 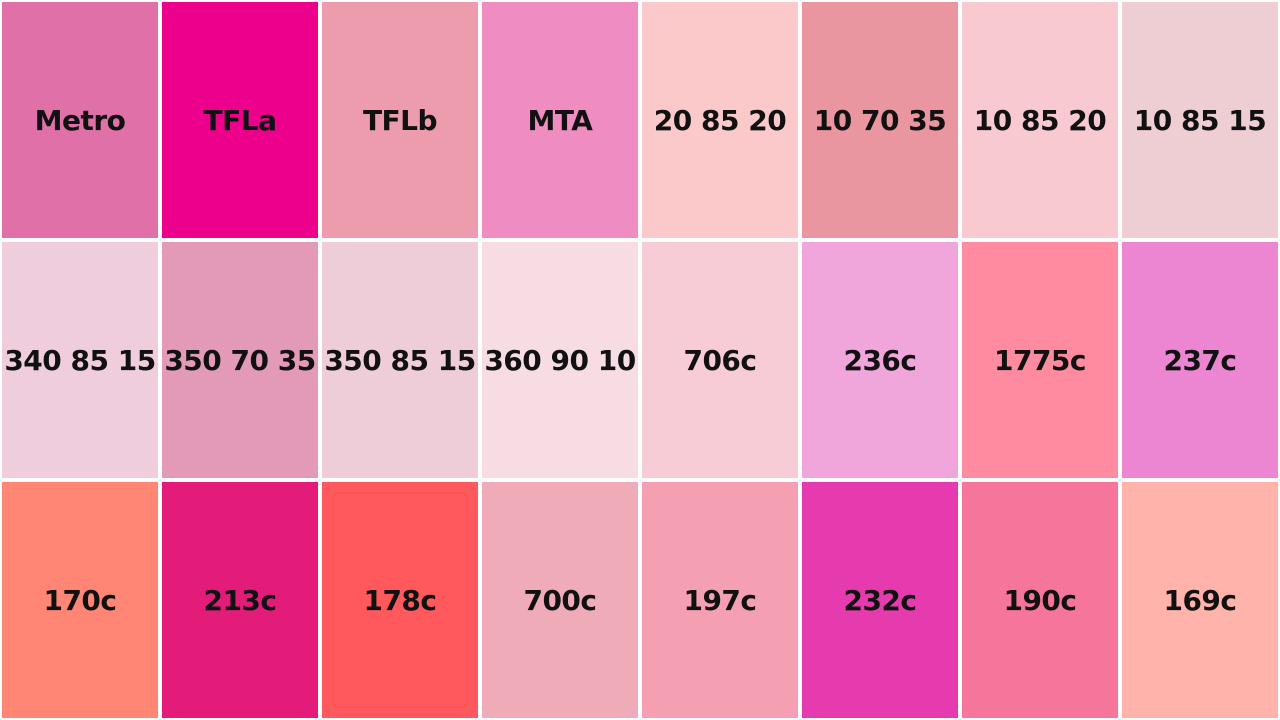 I want to click on swatch-label: 169c, so click(x=1200, y=600).